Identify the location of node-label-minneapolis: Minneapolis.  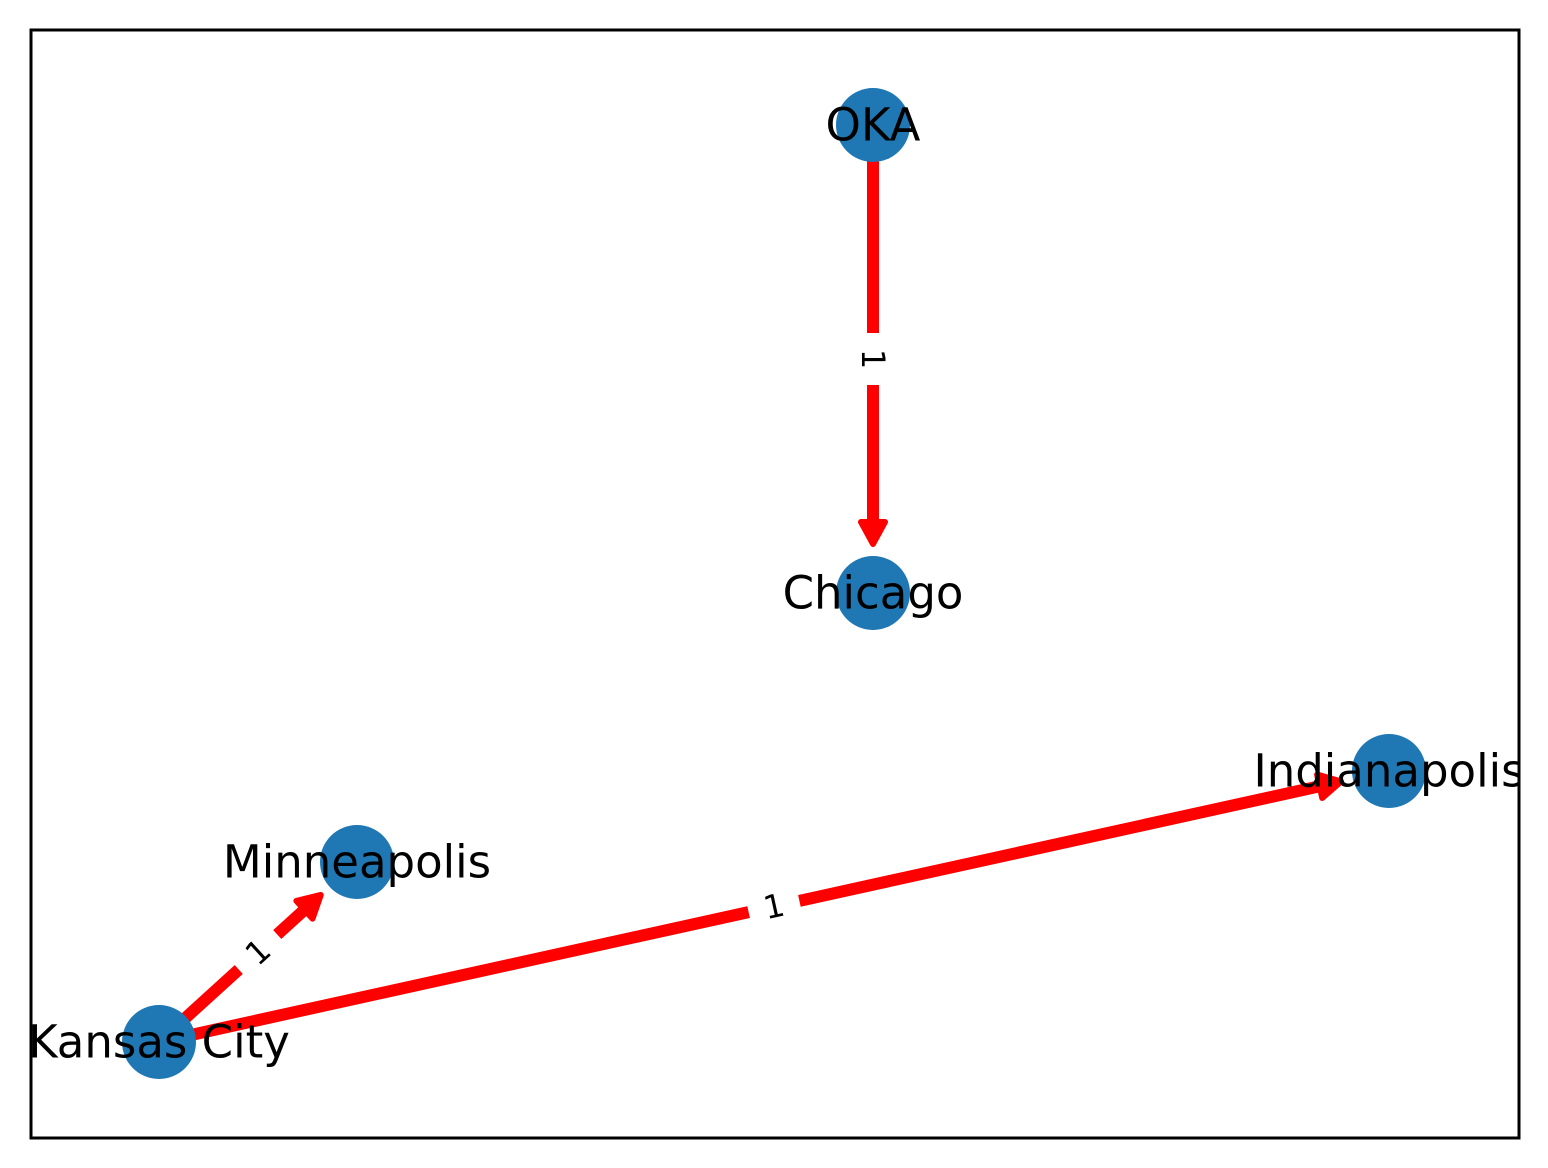
(357, 862).